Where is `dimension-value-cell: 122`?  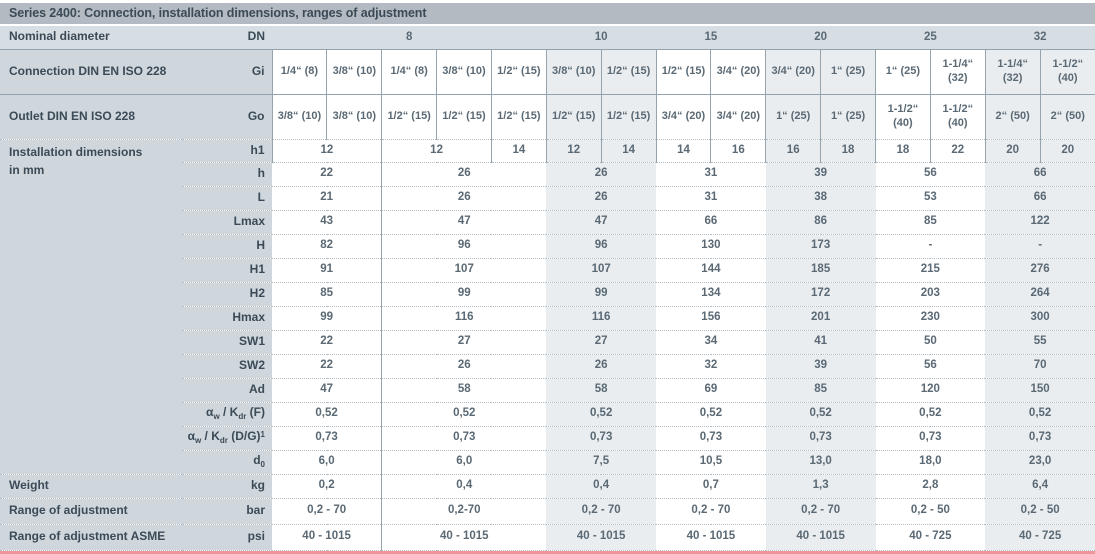
dimension-value-cell: 122 is located at coordinates (1040, 222).